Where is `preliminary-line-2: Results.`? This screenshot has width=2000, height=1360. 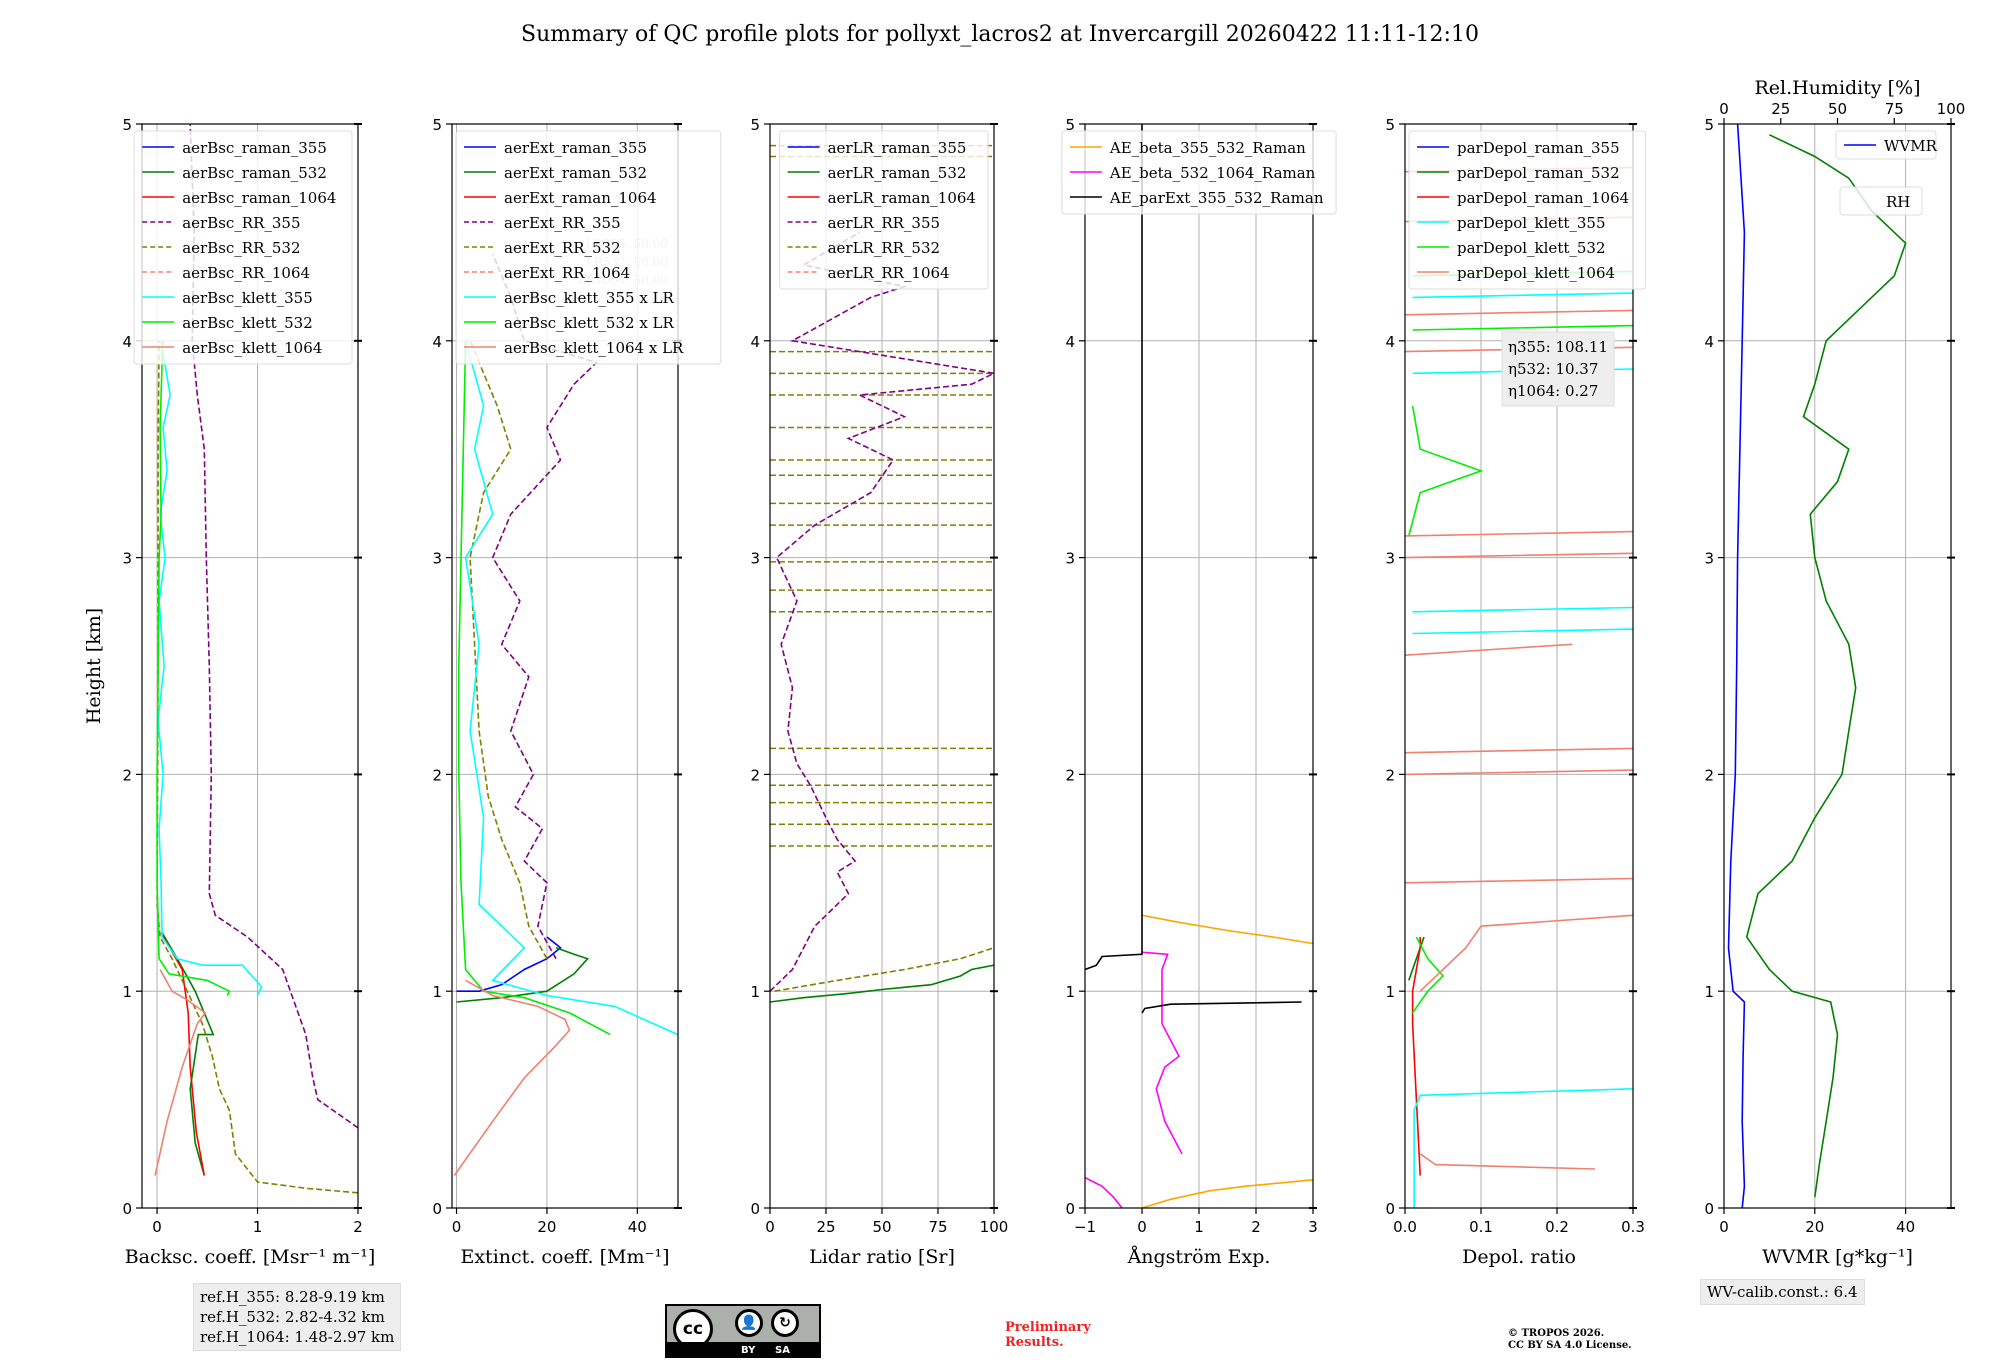
preliminary-line-2: Results. is located at coordinates (1034, 1342).